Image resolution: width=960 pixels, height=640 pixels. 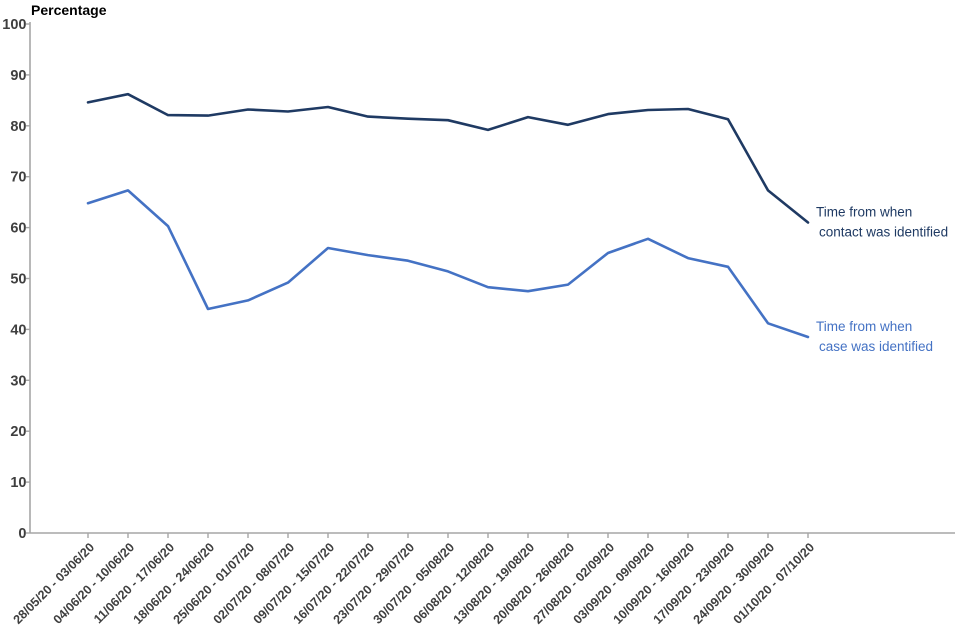 I want to click on series-label-line: contact was identified, so click(x=883, y=232).